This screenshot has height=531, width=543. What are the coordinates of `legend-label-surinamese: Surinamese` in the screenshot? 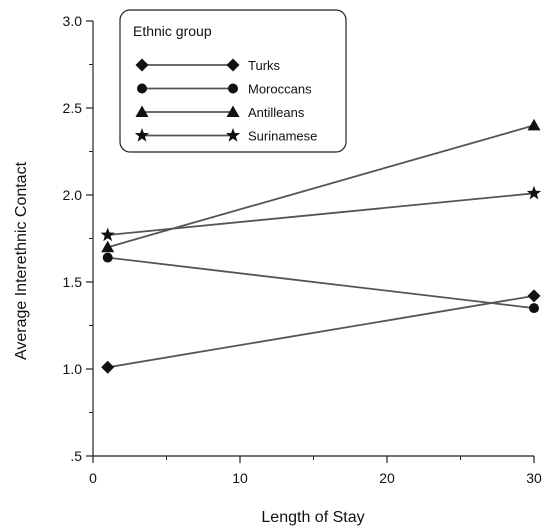 It's located at (282, 136).